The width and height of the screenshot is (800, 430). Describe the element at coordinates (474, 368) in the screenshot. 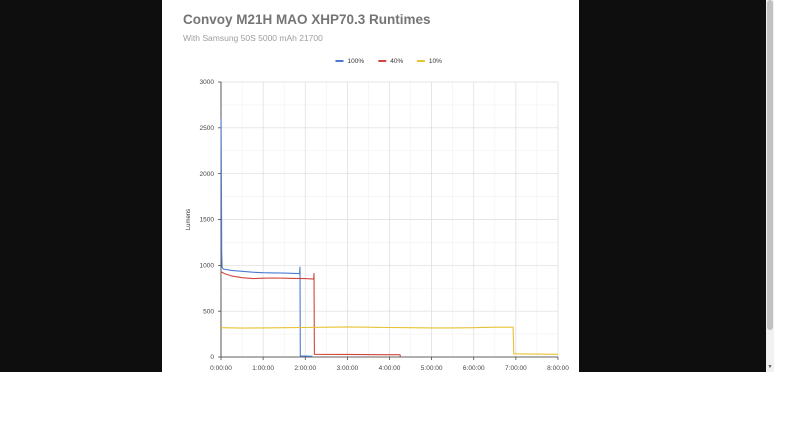

I see `x-tick-label: 6:00:00` at that location.